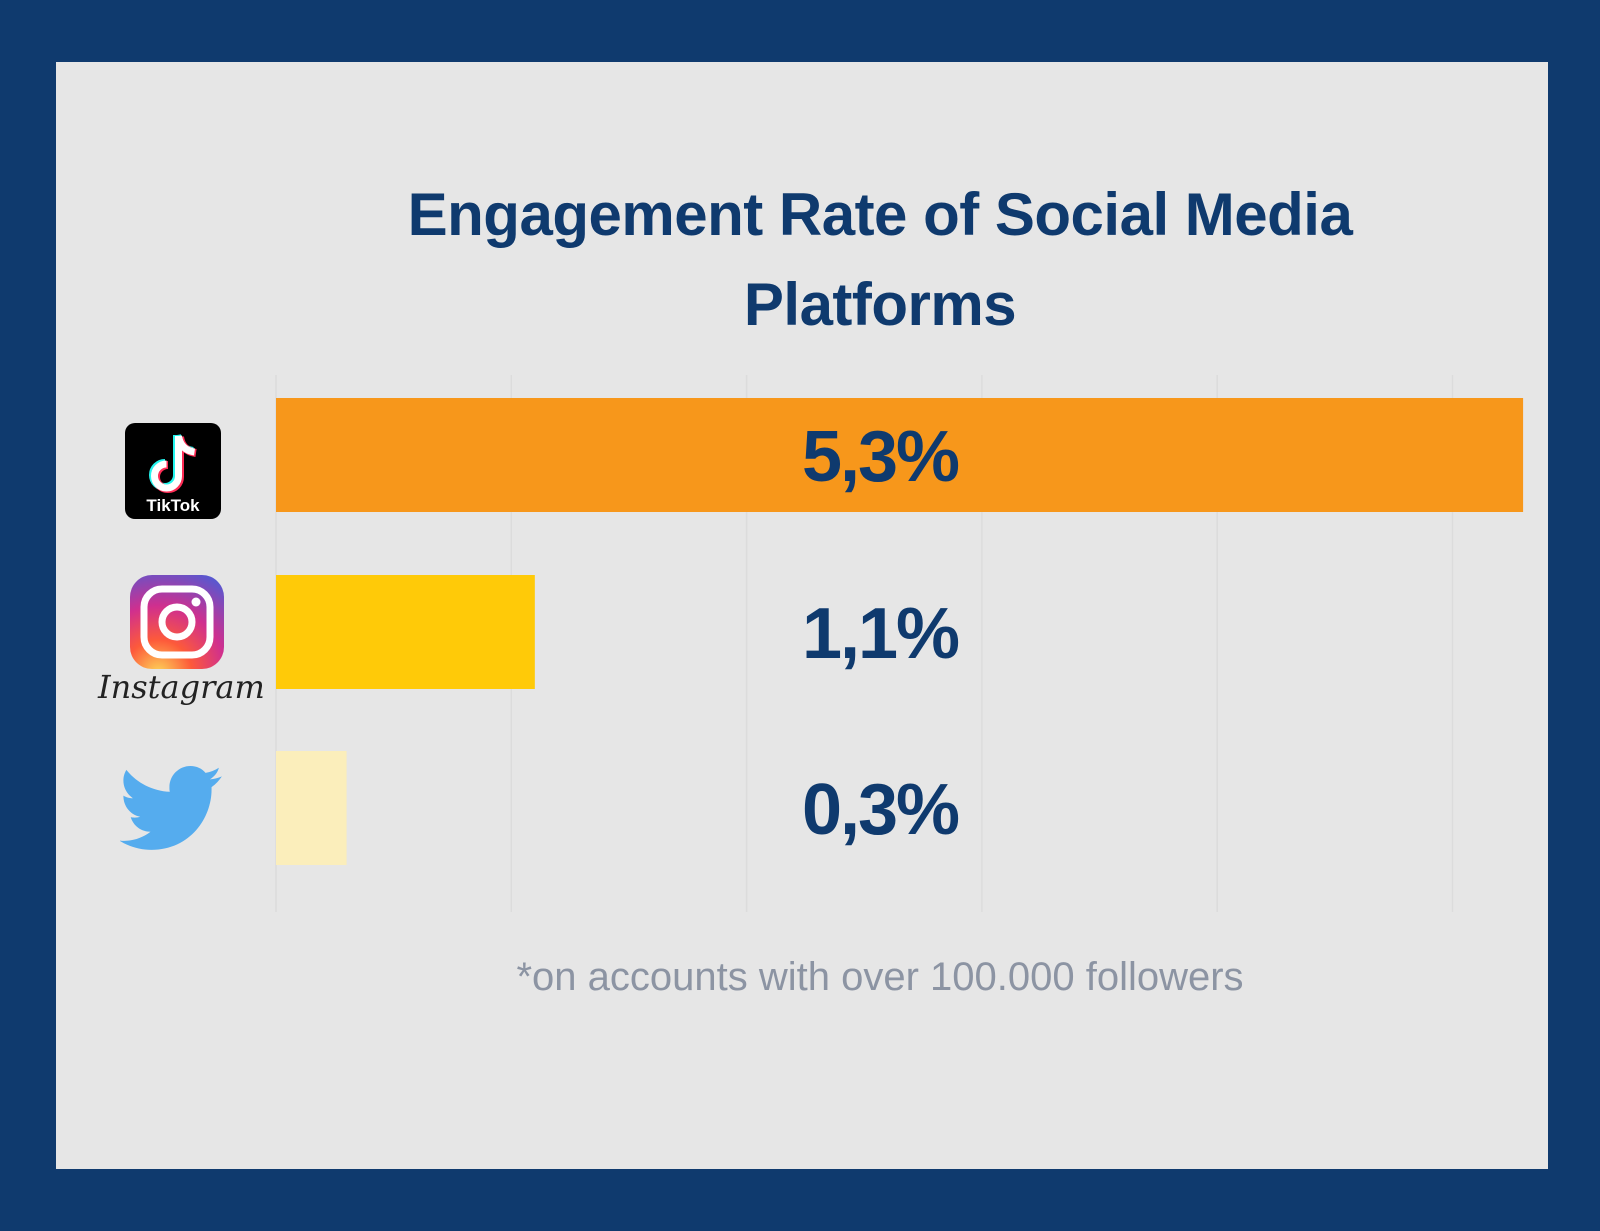  I want to click on bar-twitter, so click(311, 808).